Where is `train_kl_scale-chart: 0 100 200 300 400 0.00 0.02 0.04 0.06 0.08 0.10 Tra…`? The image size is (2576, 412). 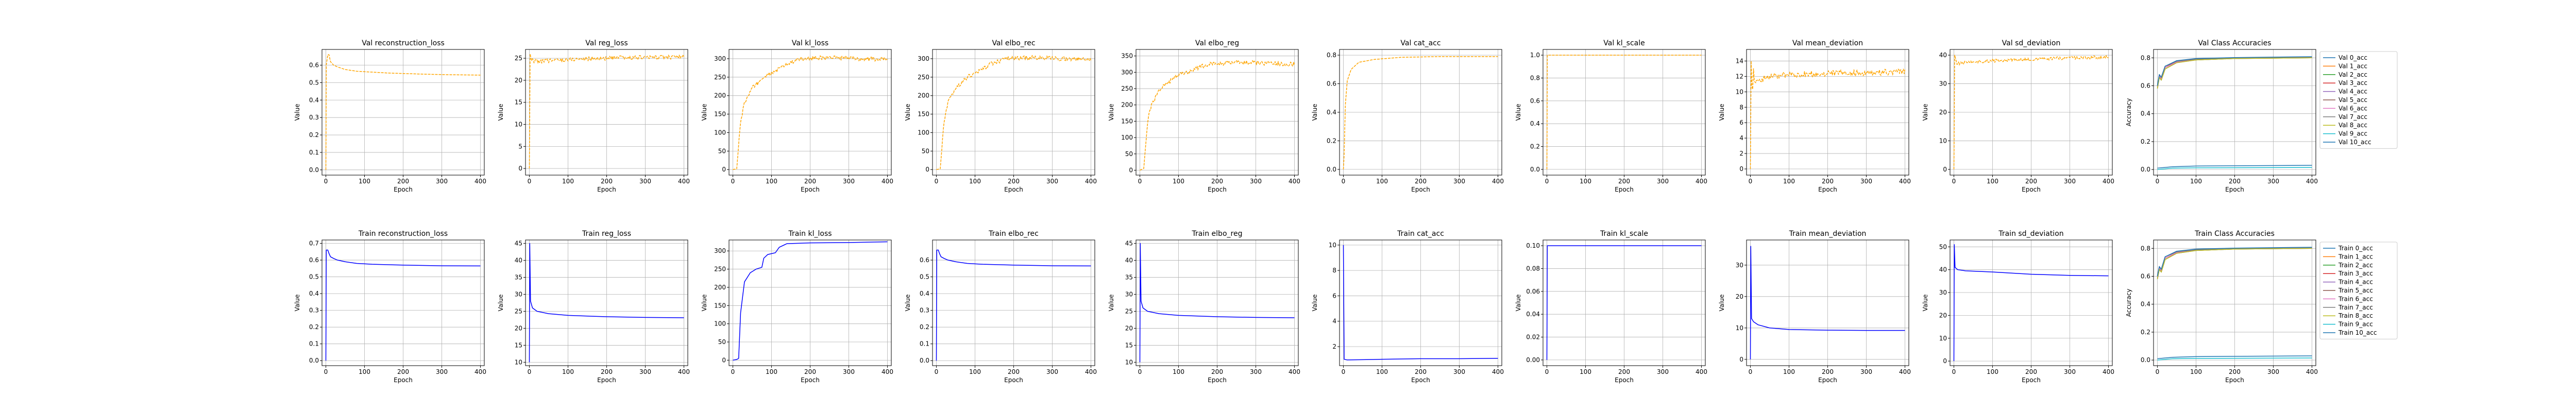
train_kl_scale-chart: 0 100 200 300 400 0.00 0.02 0.04 0.06 0.08 0.10 Tra… is located at coordinates (1611, 307).